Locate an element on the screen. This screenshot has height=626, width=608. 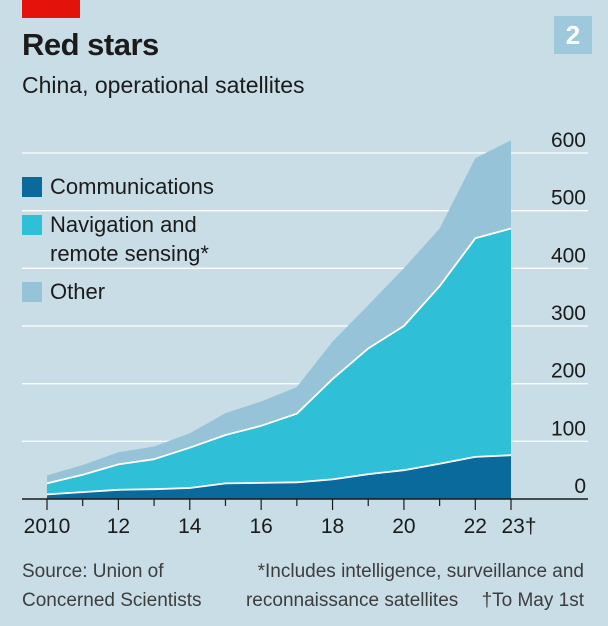
chart-subtitle: China, operational satellites is located at coordinates (163, 85).